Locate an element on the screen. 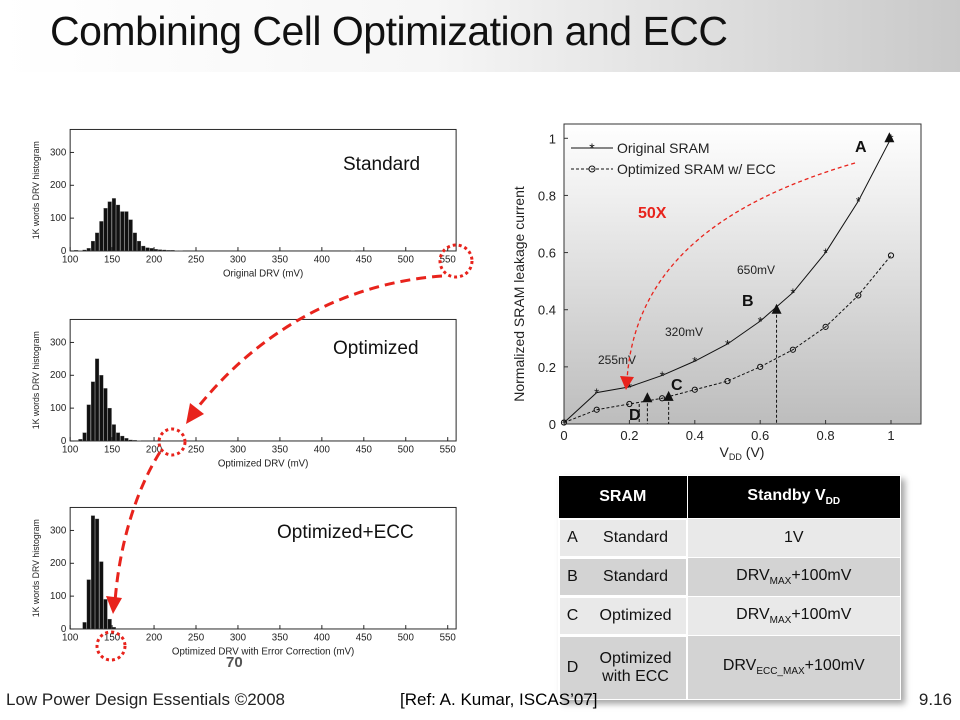 This screenshot has width=960, height=720. table-row: C Optimized DRVMAX+100mV is located at coordinates (730, 616).